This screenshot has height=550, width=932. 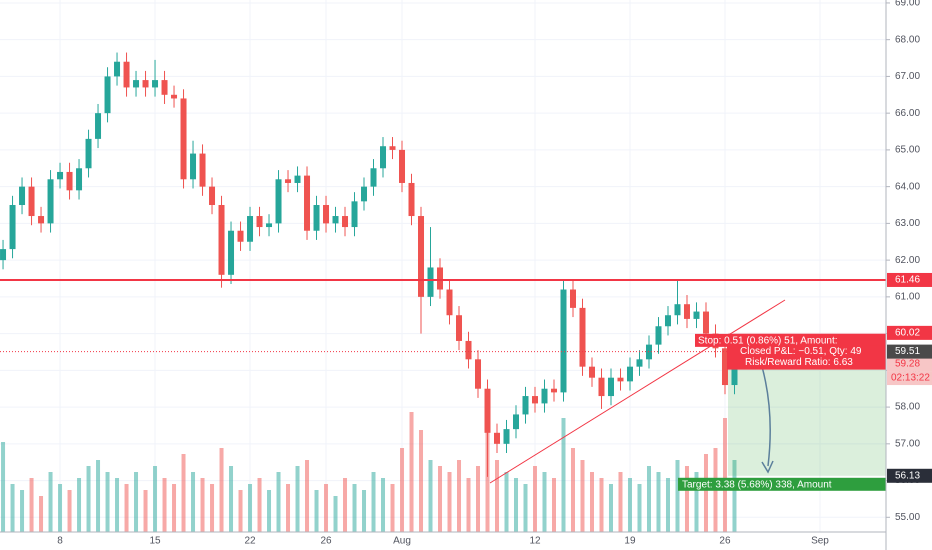 I want to click on y-tick-label: 66.00, so click(x=907, y=113).